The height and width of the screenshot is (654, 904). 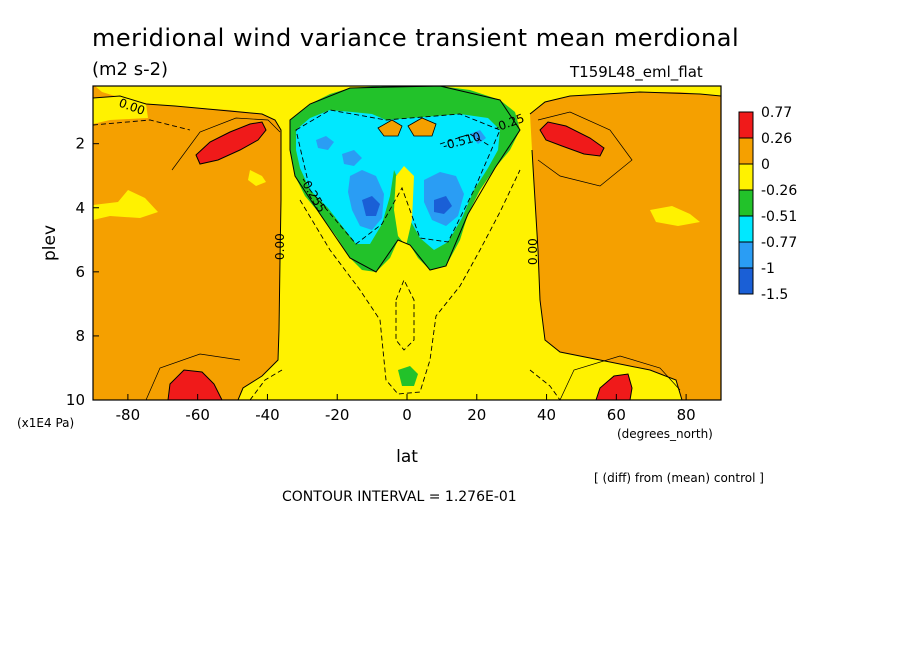 What do you see at coordinates (616, 415) in the screenshot?
I see `x-tick-label: 60` at bounding box center [616, 415].